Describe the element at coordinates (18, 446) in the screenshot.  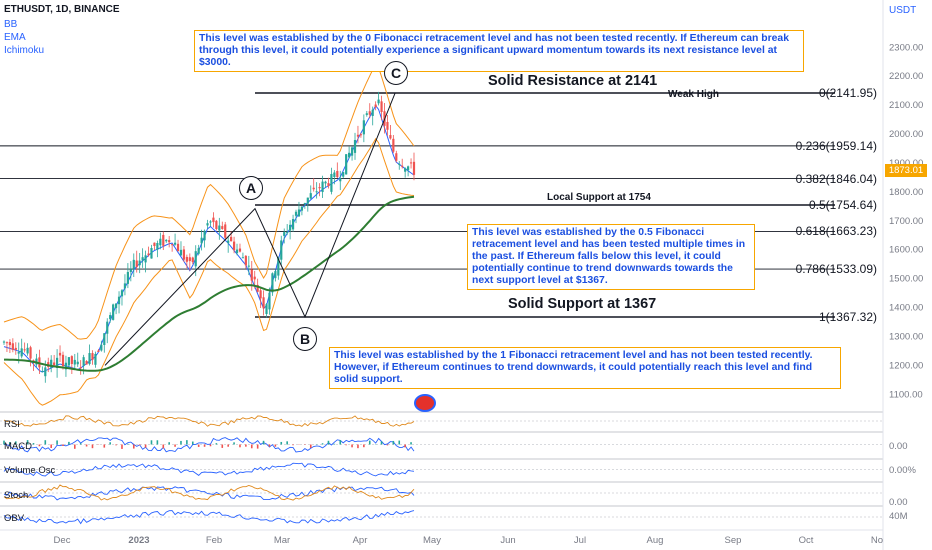
I see `macd-pane-label: MACD` at that location.